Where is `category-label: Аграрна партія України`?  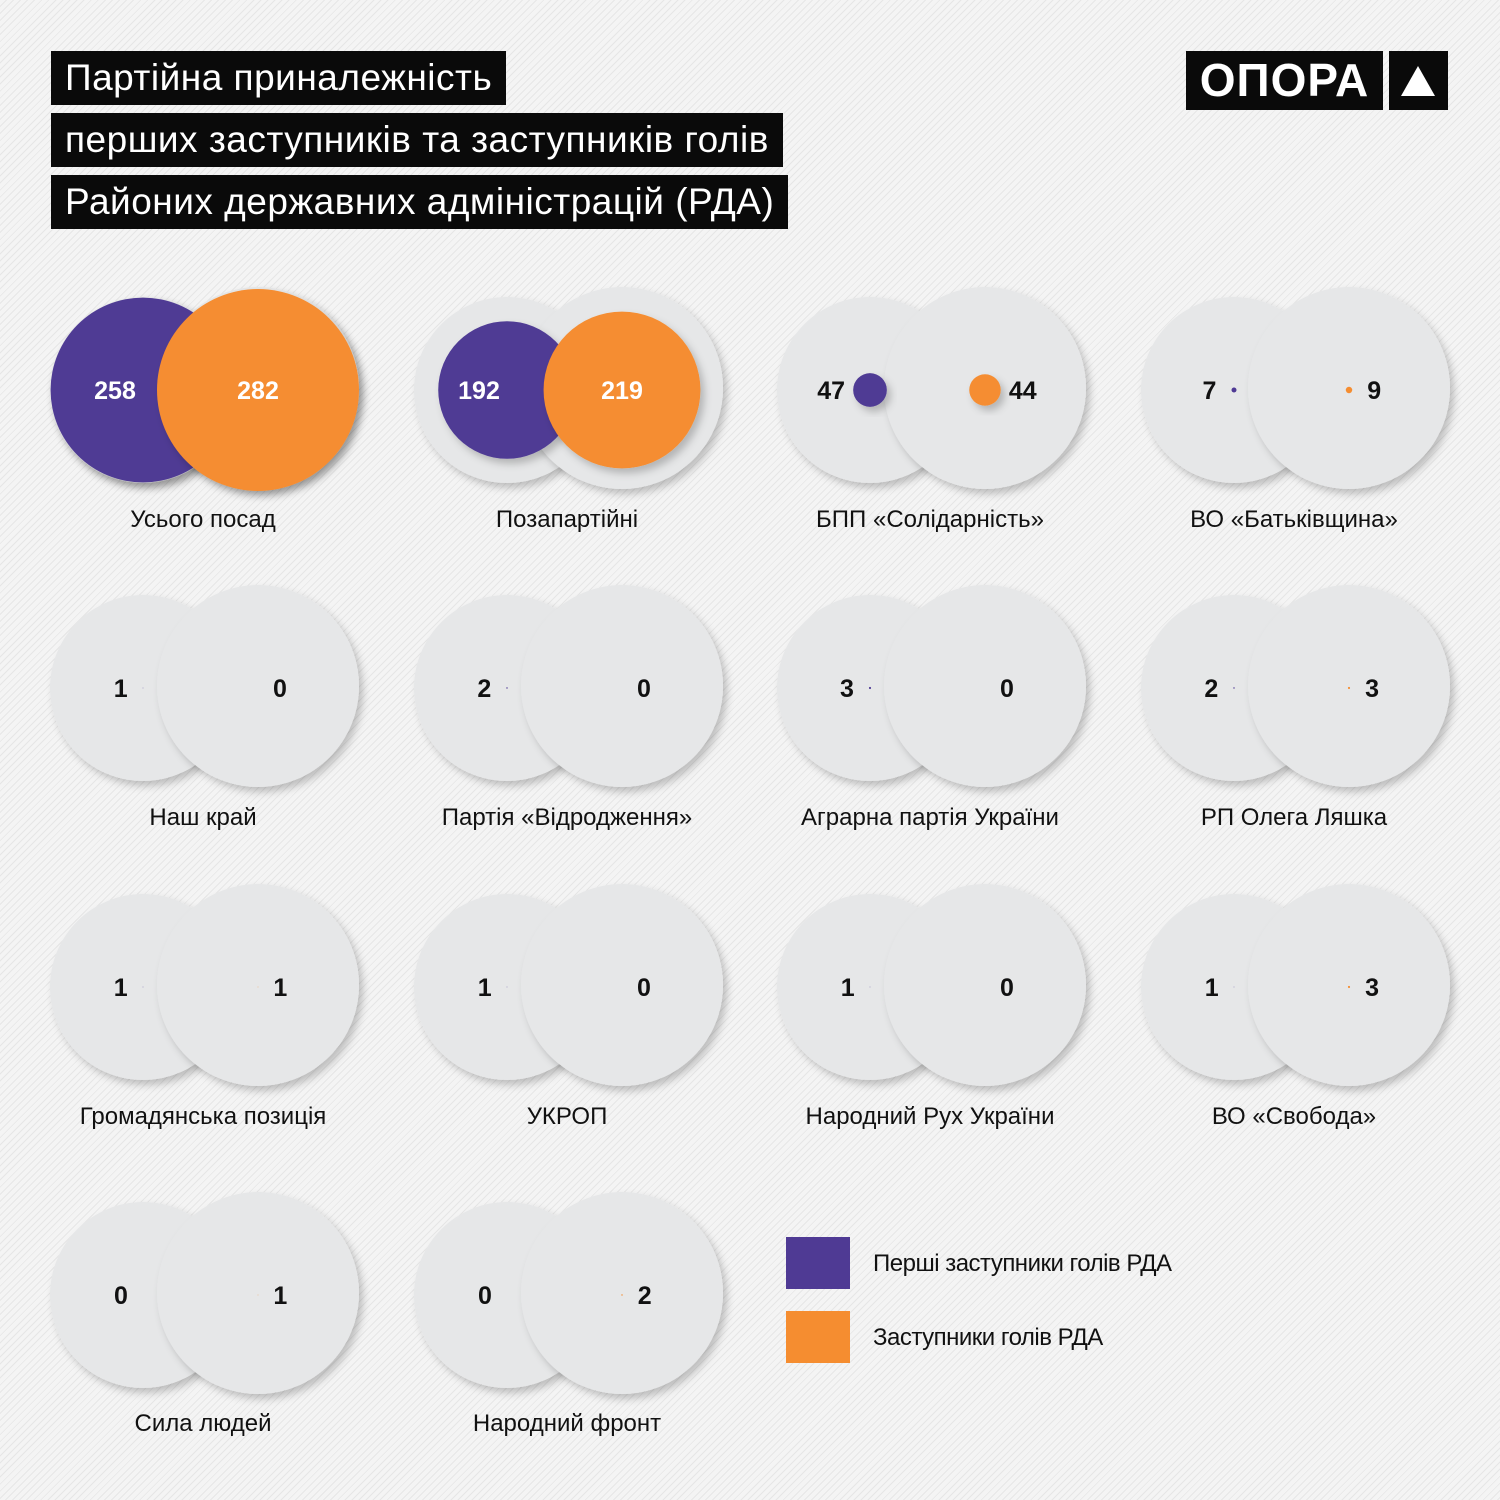
category-label: Аграрна партія України is located at coordinates (930, 817).